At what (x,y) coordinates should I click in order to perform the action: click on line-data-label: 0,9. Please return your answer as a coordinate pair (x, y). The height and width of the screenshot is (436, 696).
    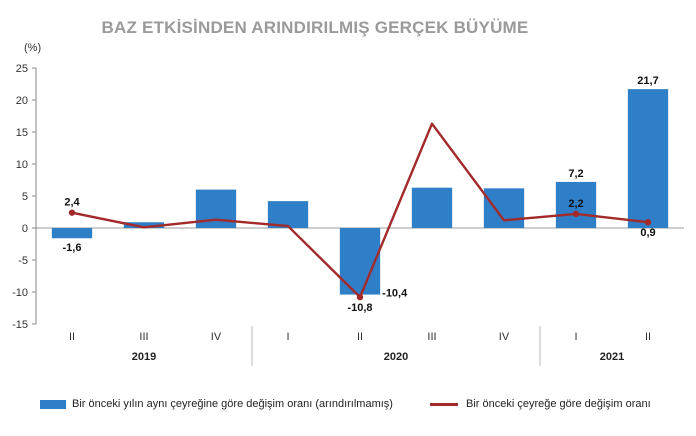
    Looking at the image, I should click on (647, 233).